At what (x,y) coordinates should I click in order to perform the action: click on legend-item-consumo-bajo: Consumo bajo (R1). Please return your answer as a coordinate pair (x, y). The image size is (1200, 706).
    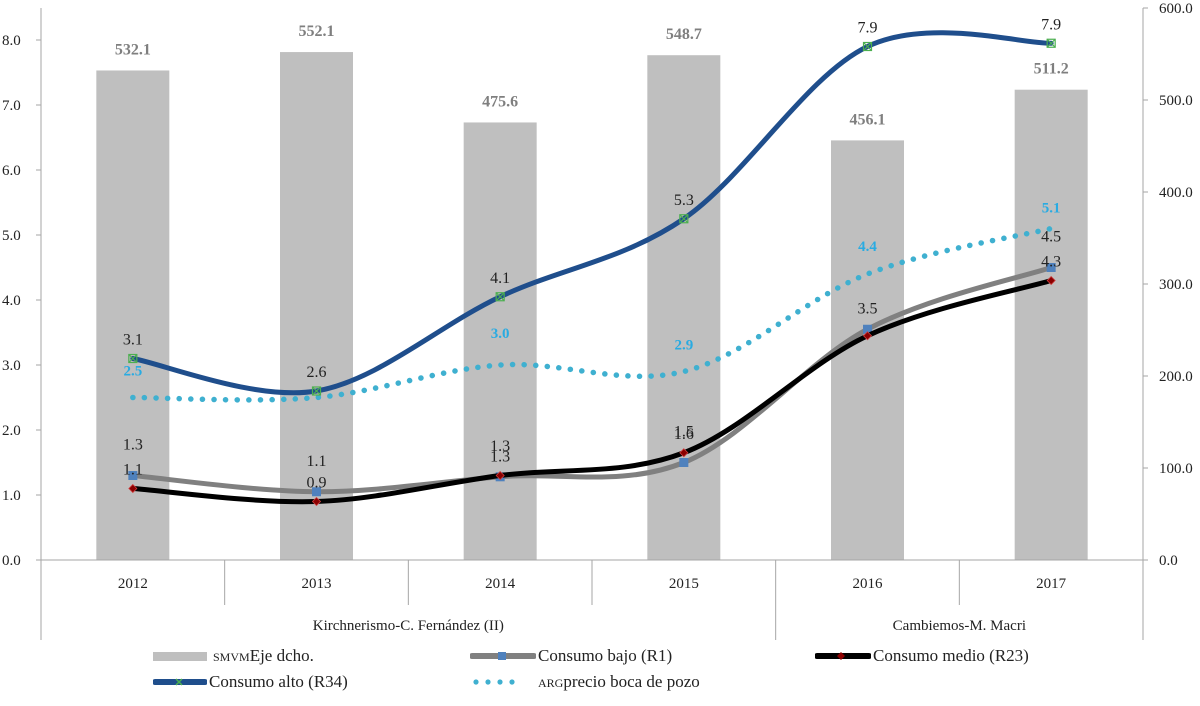
    Looking at the image, I should click on (571, 656).